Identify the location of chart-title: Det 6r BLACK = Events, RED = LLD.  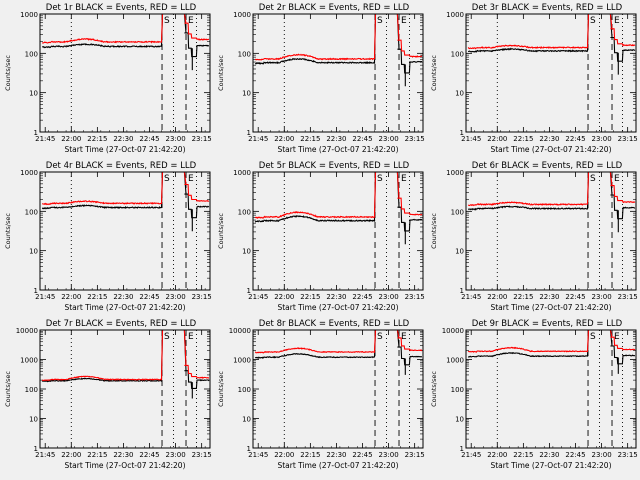
(547, 166).